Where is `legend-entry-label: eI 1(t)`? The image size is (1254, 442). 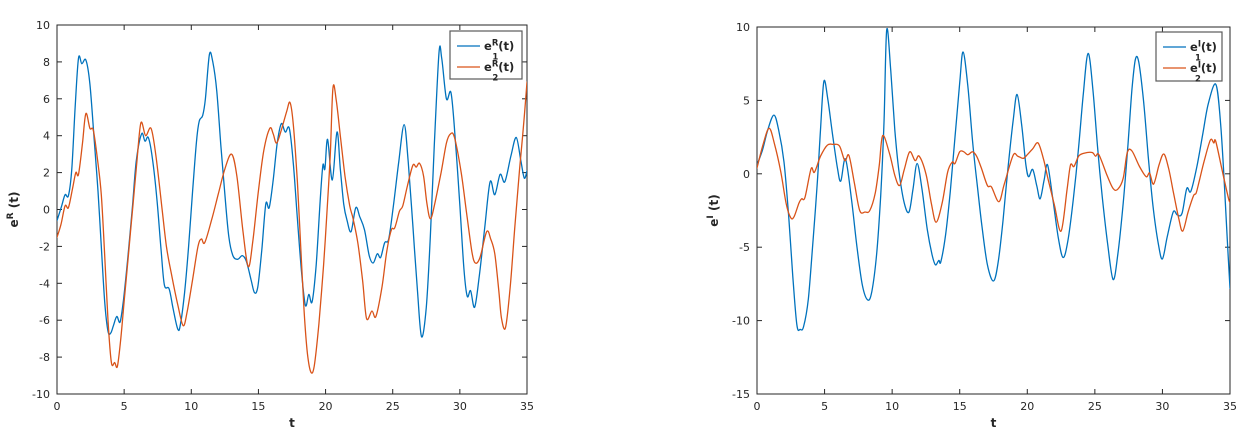
legend-entry-label: eI 1(t) is located at coordinates (1203, 52).